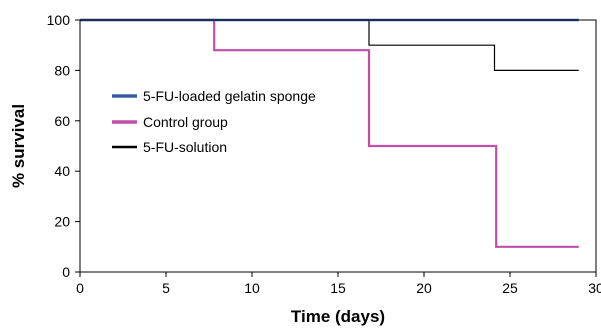 The width and height of the screenshot is (601, 332). Describe the element at coordinates (80, 288) in the screenshot. I see `x-tick-label: 0` at that location.